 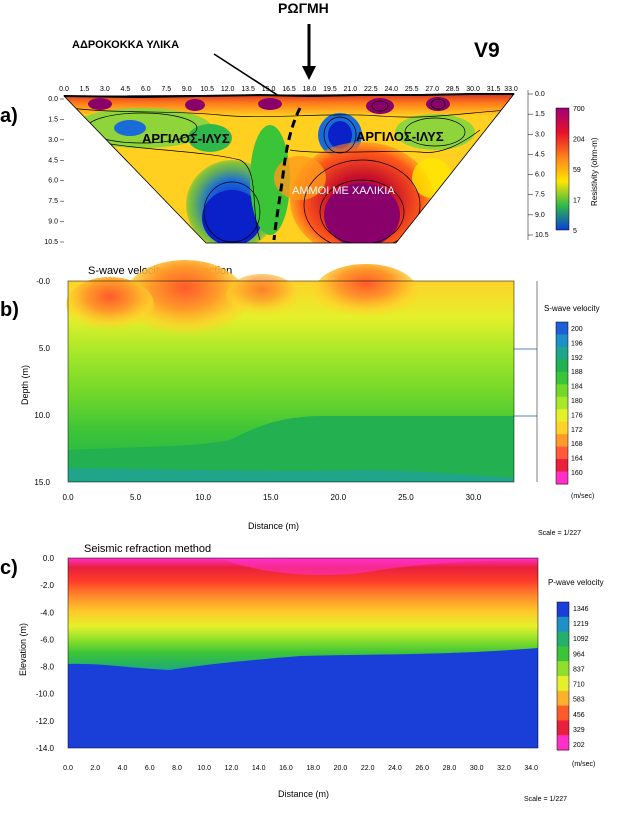 What do you see at coordinates (53, 140) in the screenshot?
I see `a-y-tick-label: 3.0` at bounding box center [53, 140].